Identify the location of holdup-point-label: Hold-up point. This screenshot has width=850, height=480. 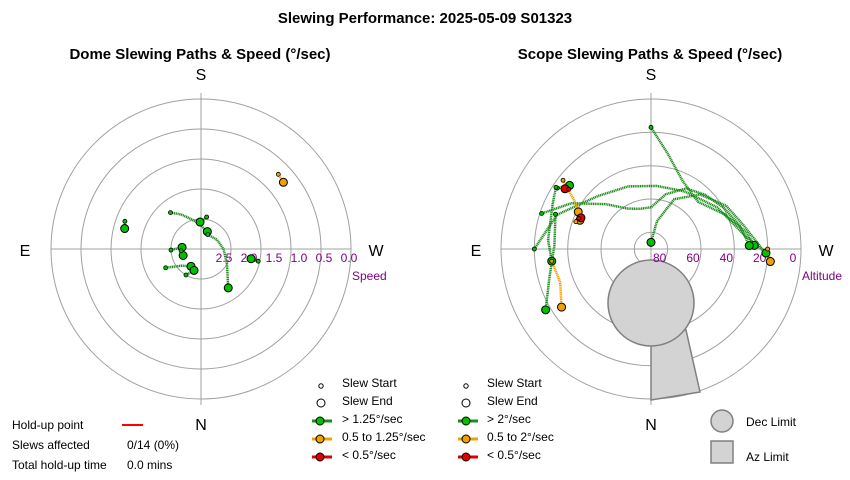
(48, 425).